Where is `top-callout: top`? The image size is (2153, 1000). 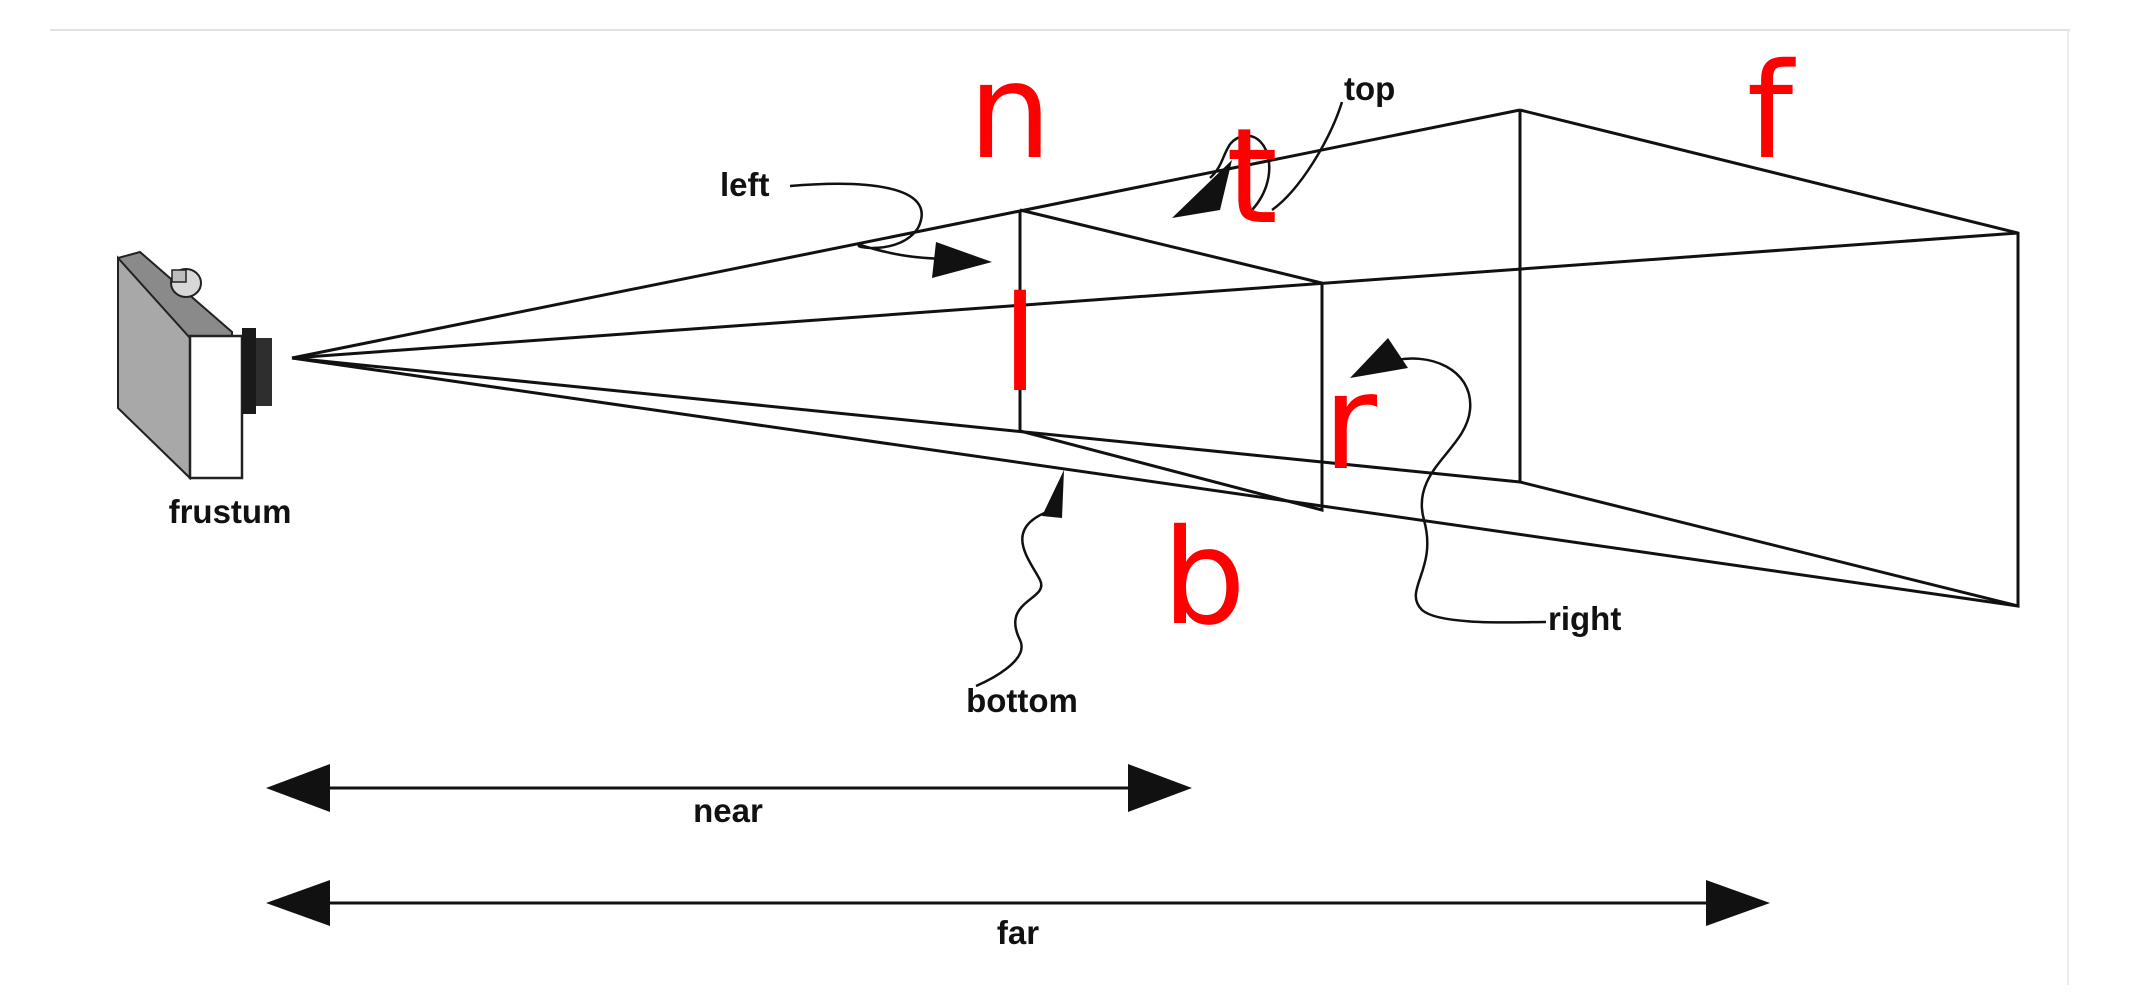
top-callout: top is located at coordinates (1283, 144).